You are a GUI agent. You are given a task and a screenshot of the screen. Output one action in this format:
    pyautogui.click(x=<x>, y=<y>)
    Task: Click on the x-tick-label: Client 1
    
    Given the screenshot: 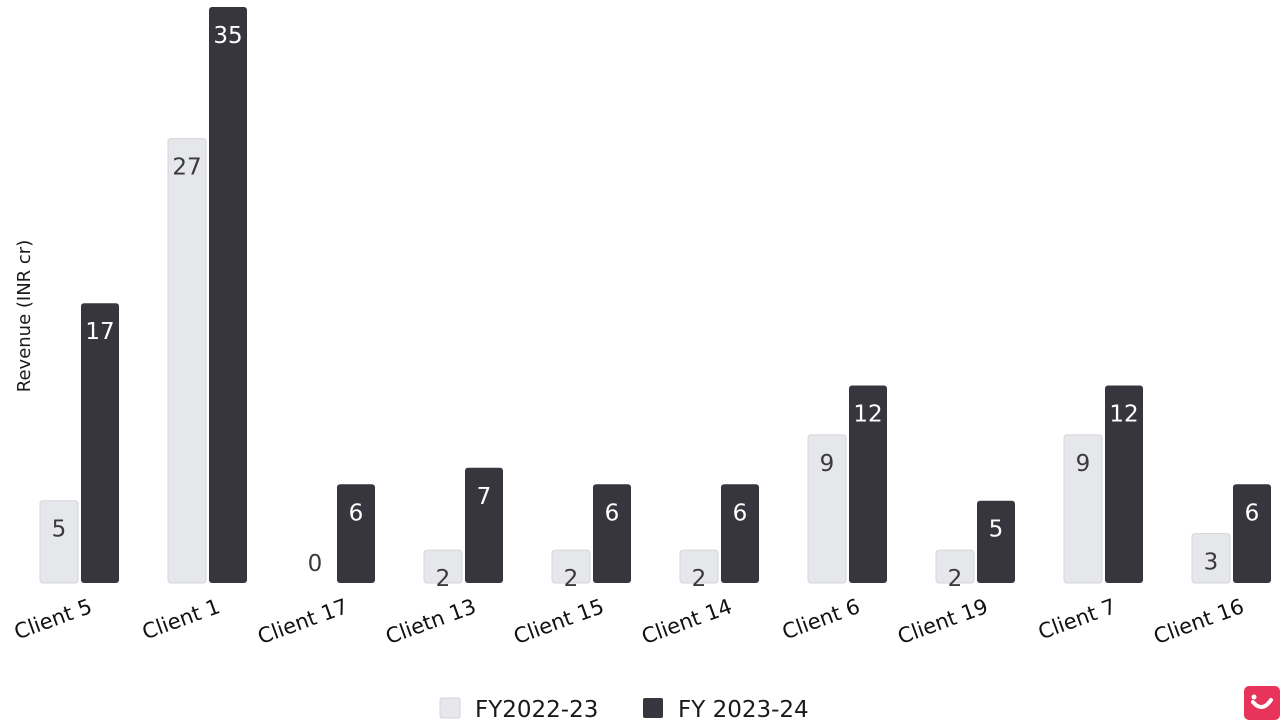 What is the action you would take?
    pyautogui.click(x=181, y=619)
    